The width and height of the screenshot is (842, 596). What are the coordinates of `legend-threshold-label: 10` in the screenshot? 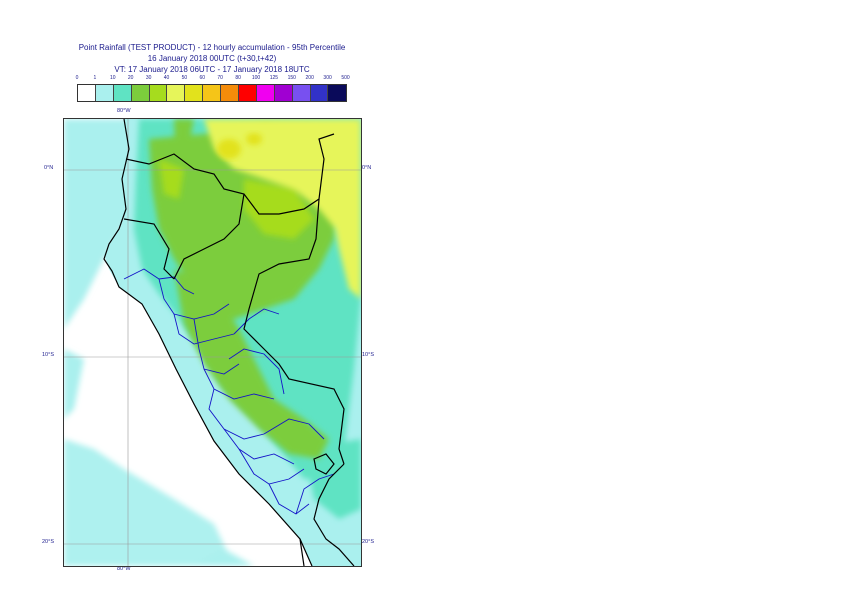 It's located at (113, 78).